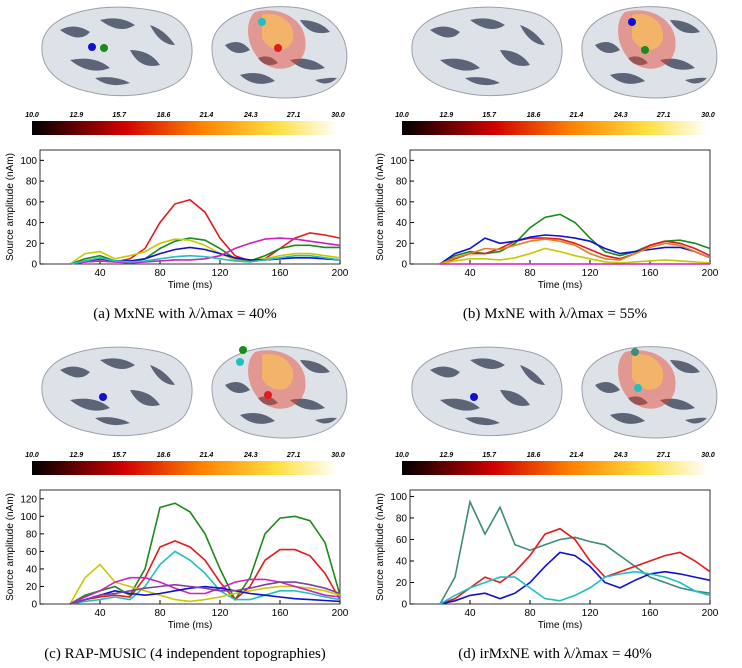  Describe the element at coordinates (402, 182) in the screenshot. I see `y-tick-label: 80` at that location.